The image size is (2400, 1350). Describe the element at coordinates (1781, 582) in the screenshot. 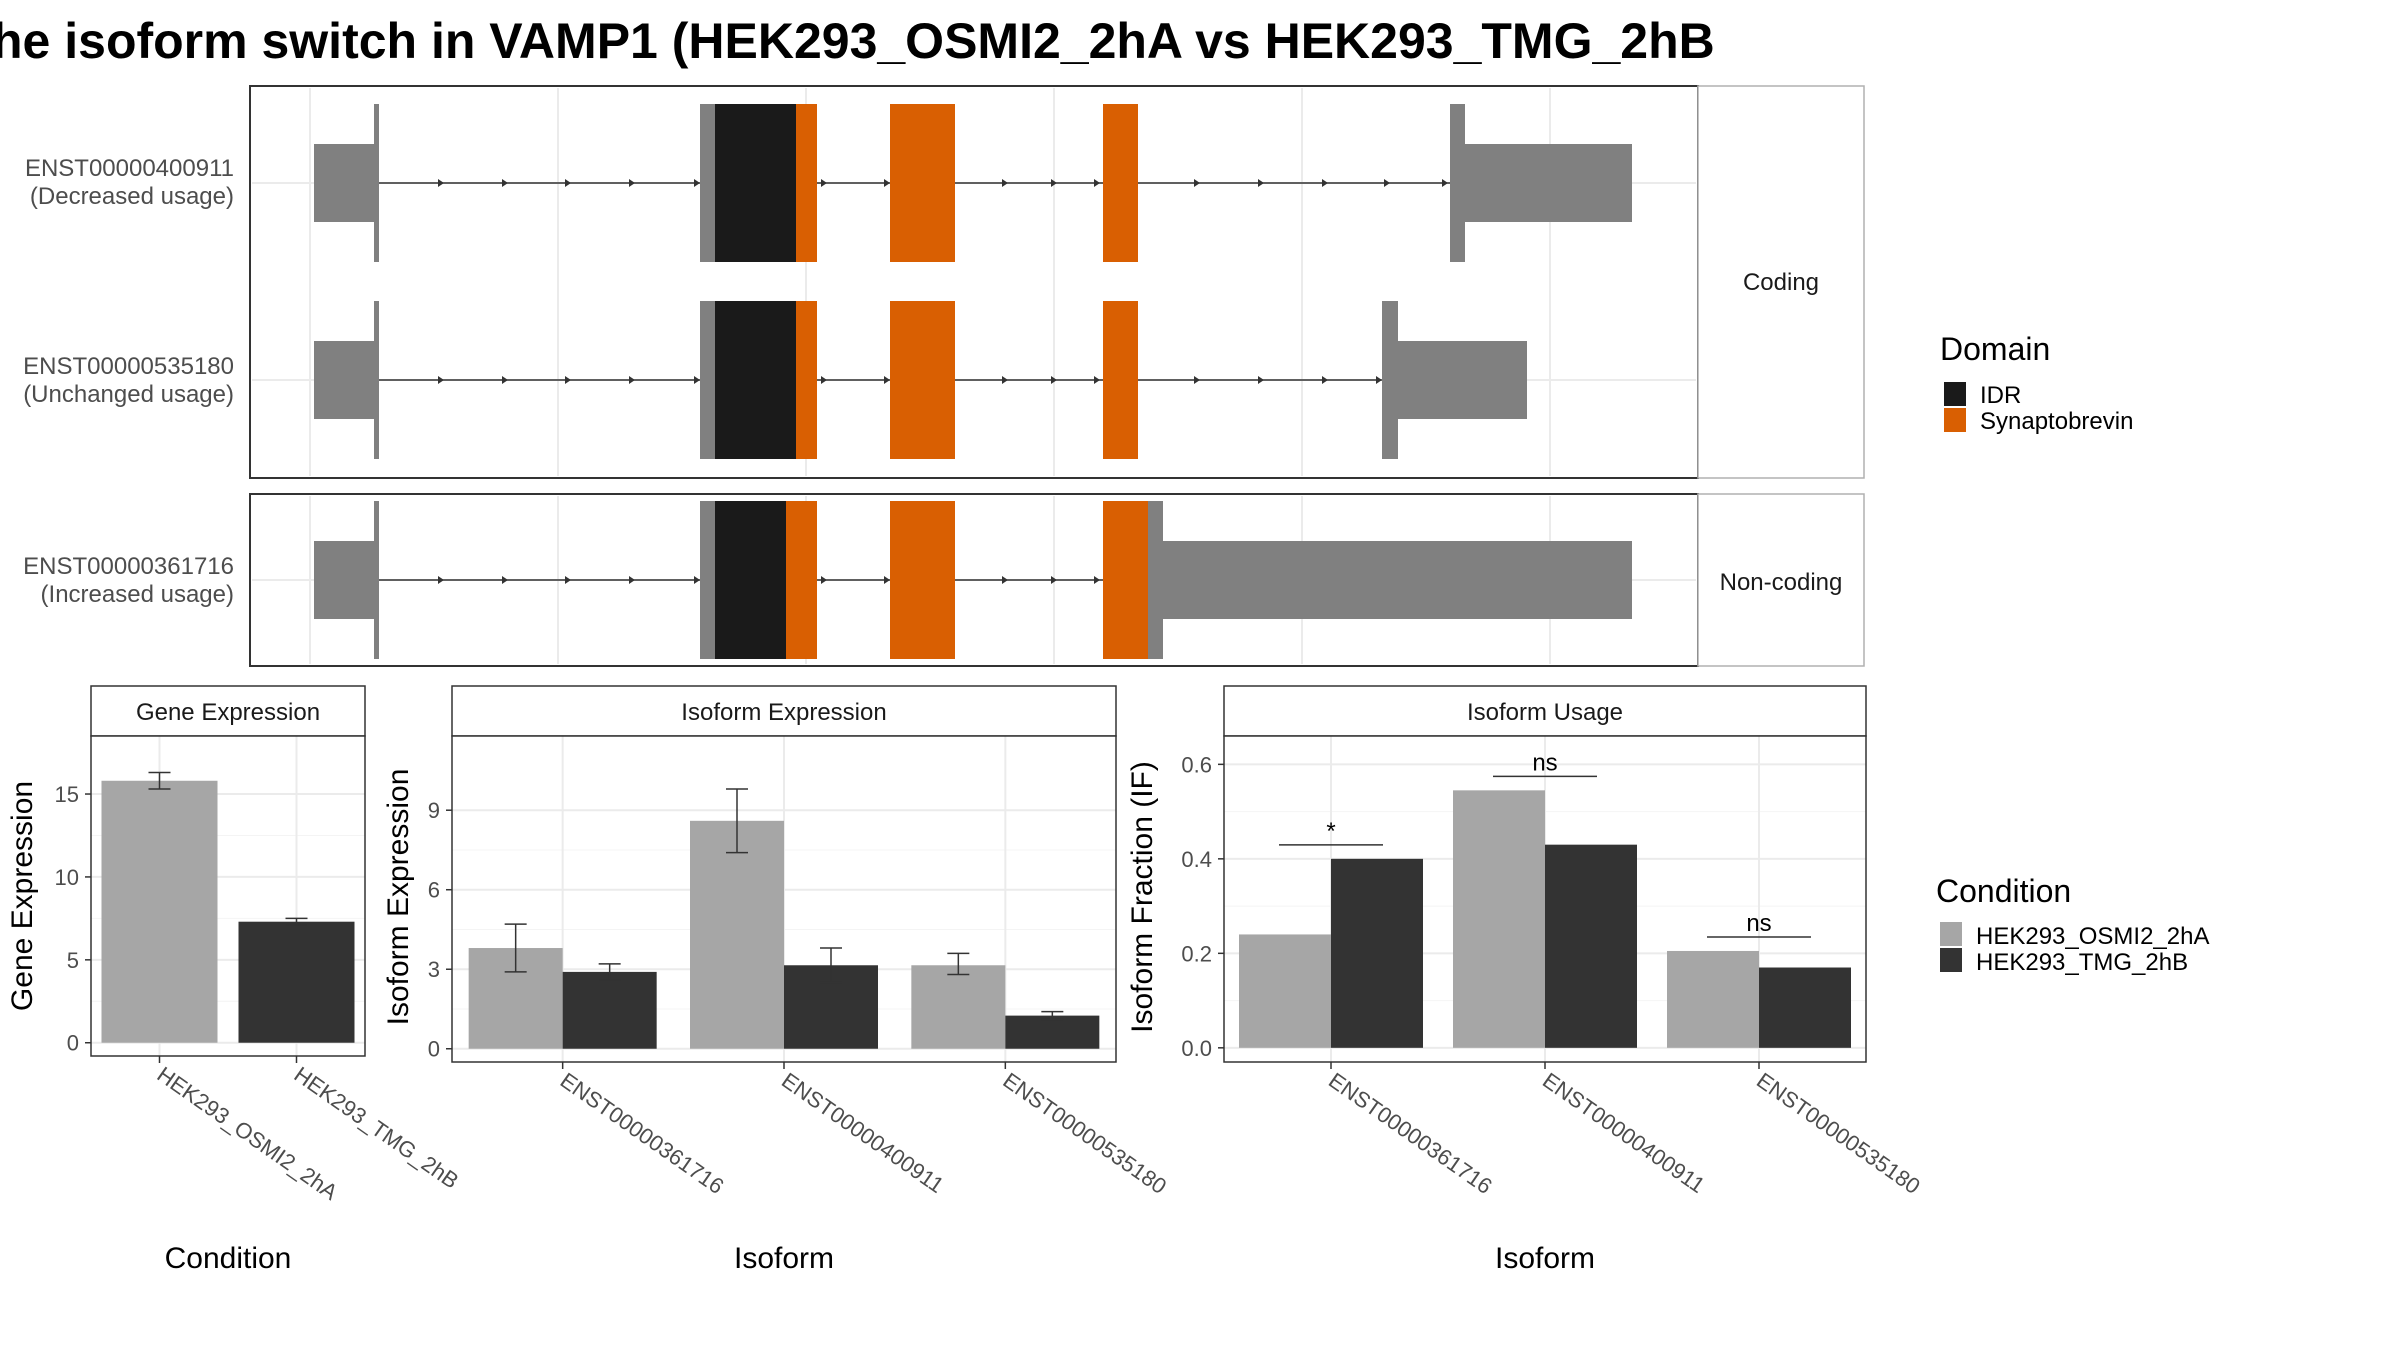

I see `noncoding-strip-label: Non-coding` at that location.